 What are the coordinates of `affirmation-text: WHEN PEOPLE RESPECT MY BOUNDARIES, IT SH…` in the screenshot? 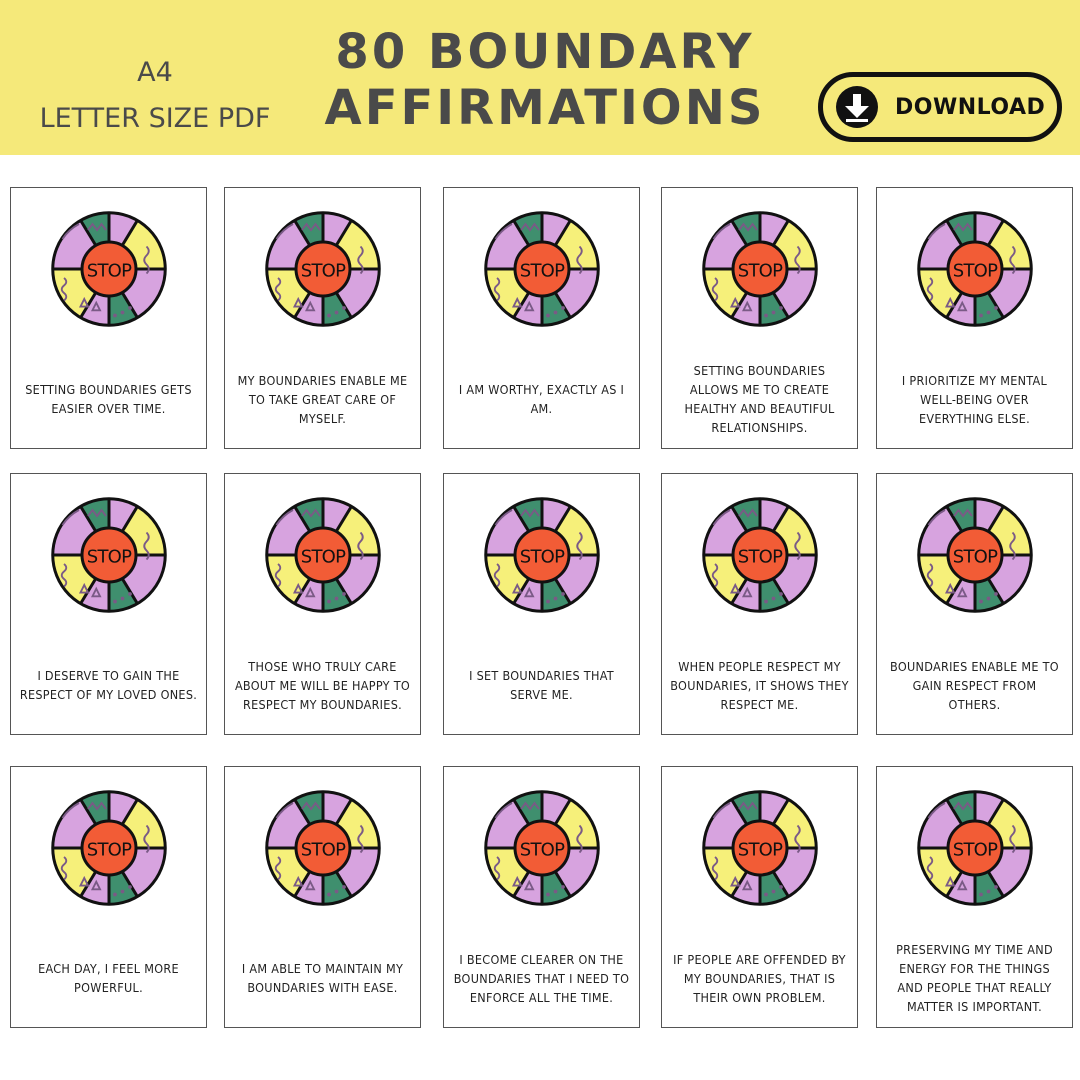 It's located at (759, 685).